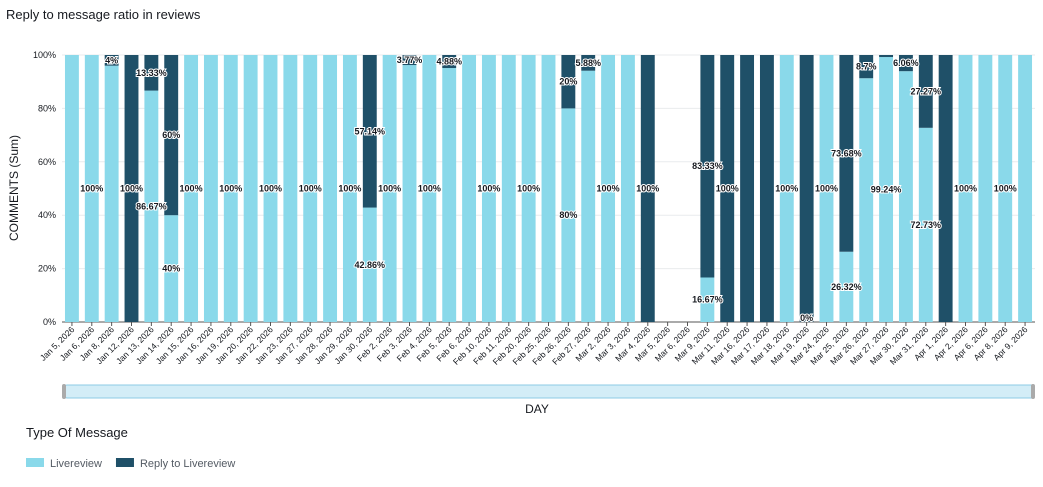 The height and width of the screenshot is (487, 1043). I want to click on y-tick-label: 20%, so click(47, 269).